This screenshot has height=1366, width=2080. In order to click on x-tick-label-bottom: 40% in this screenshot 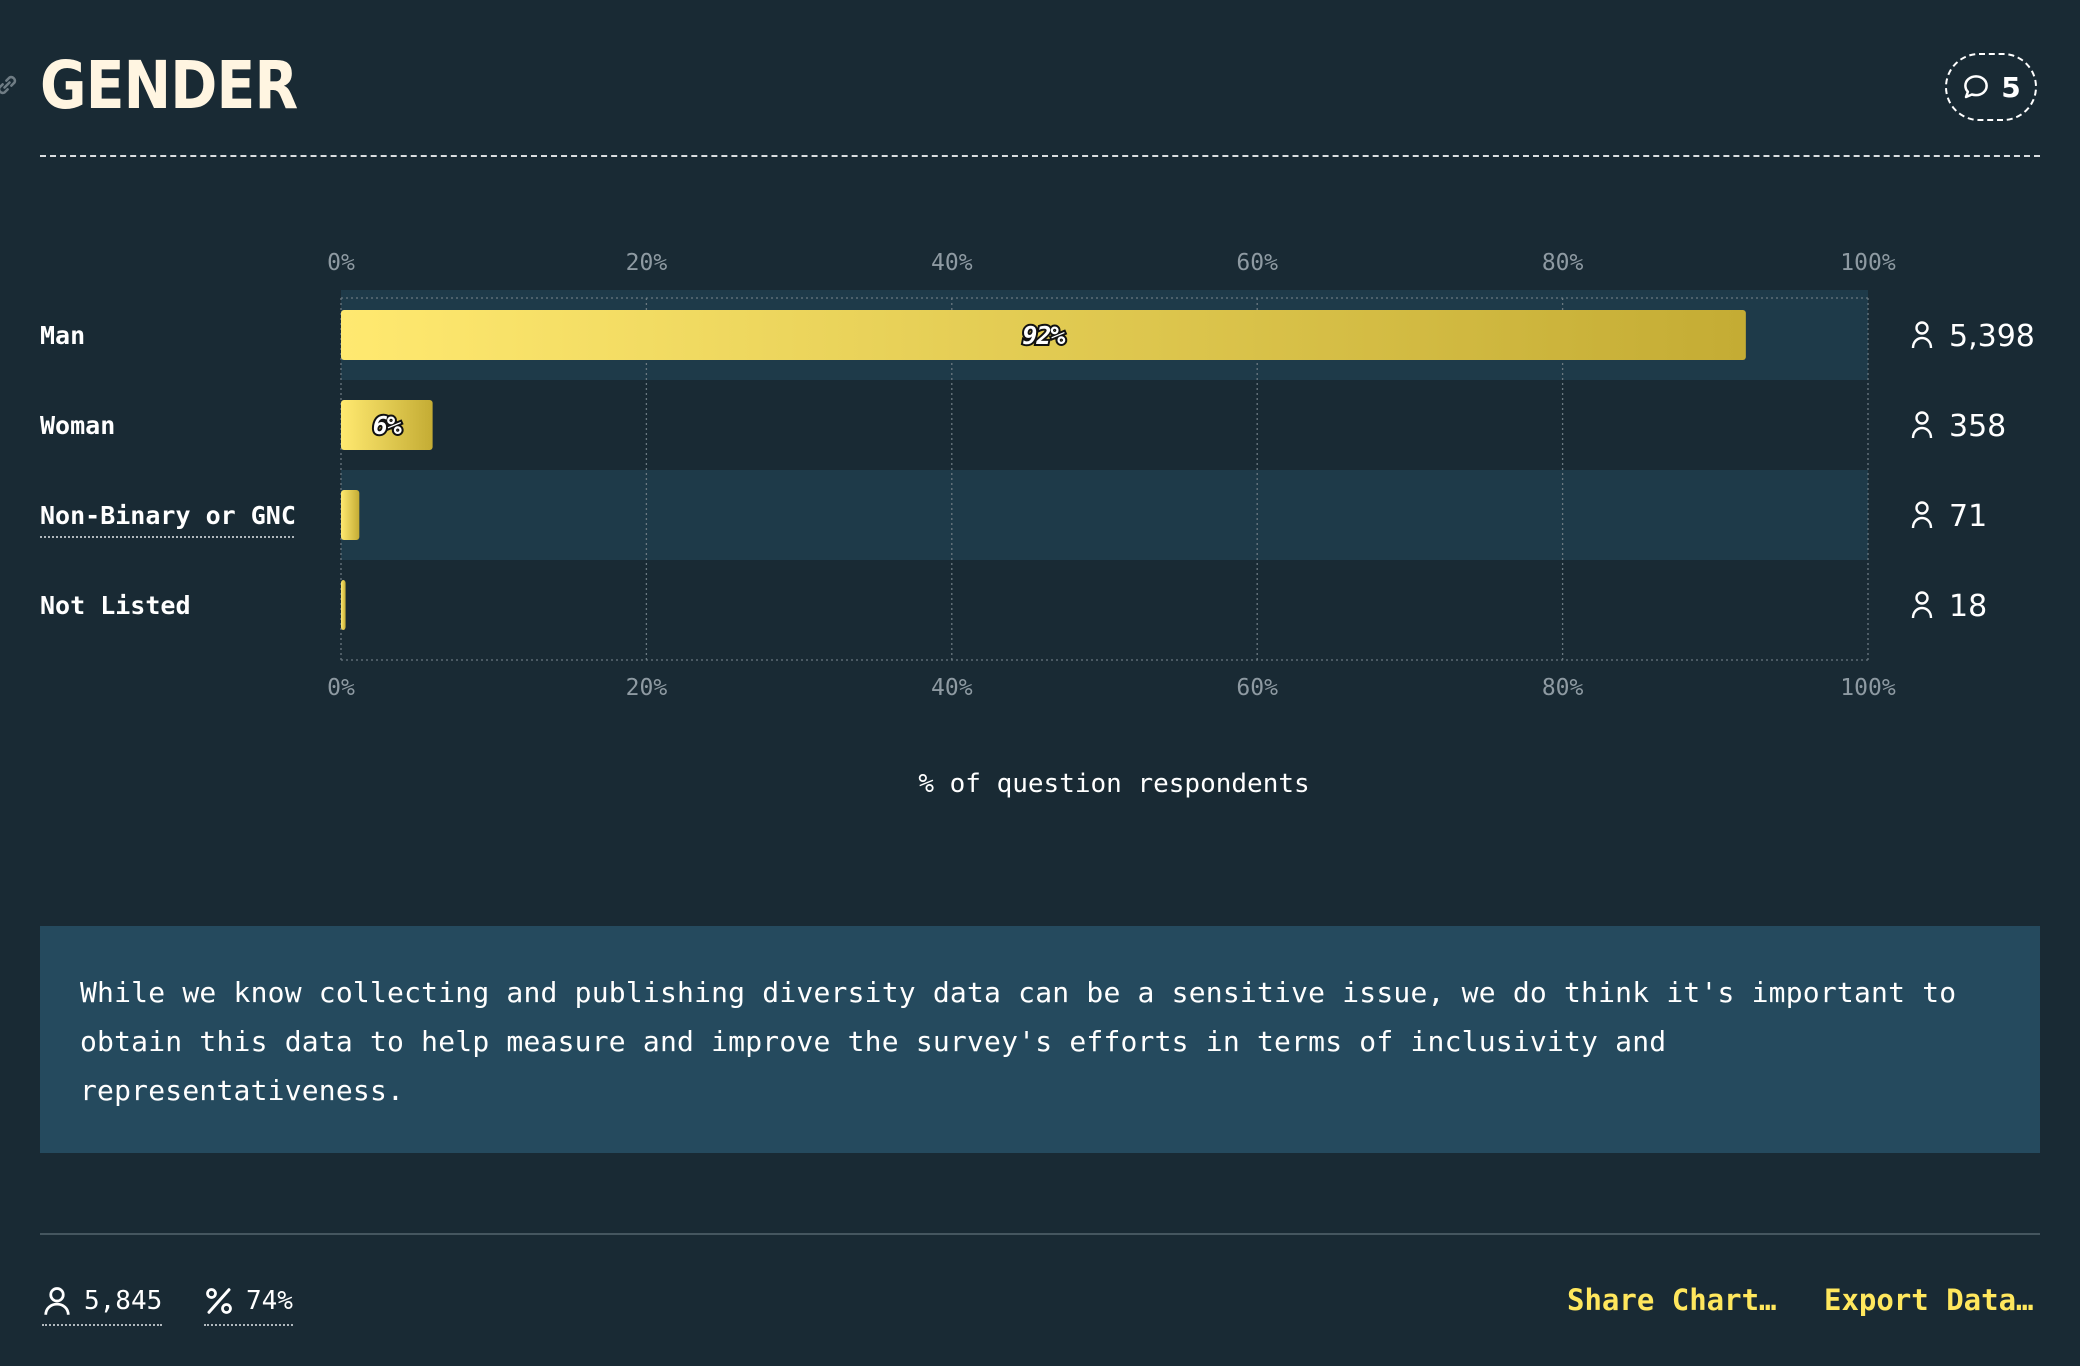, I will do `click(952, 688)`.